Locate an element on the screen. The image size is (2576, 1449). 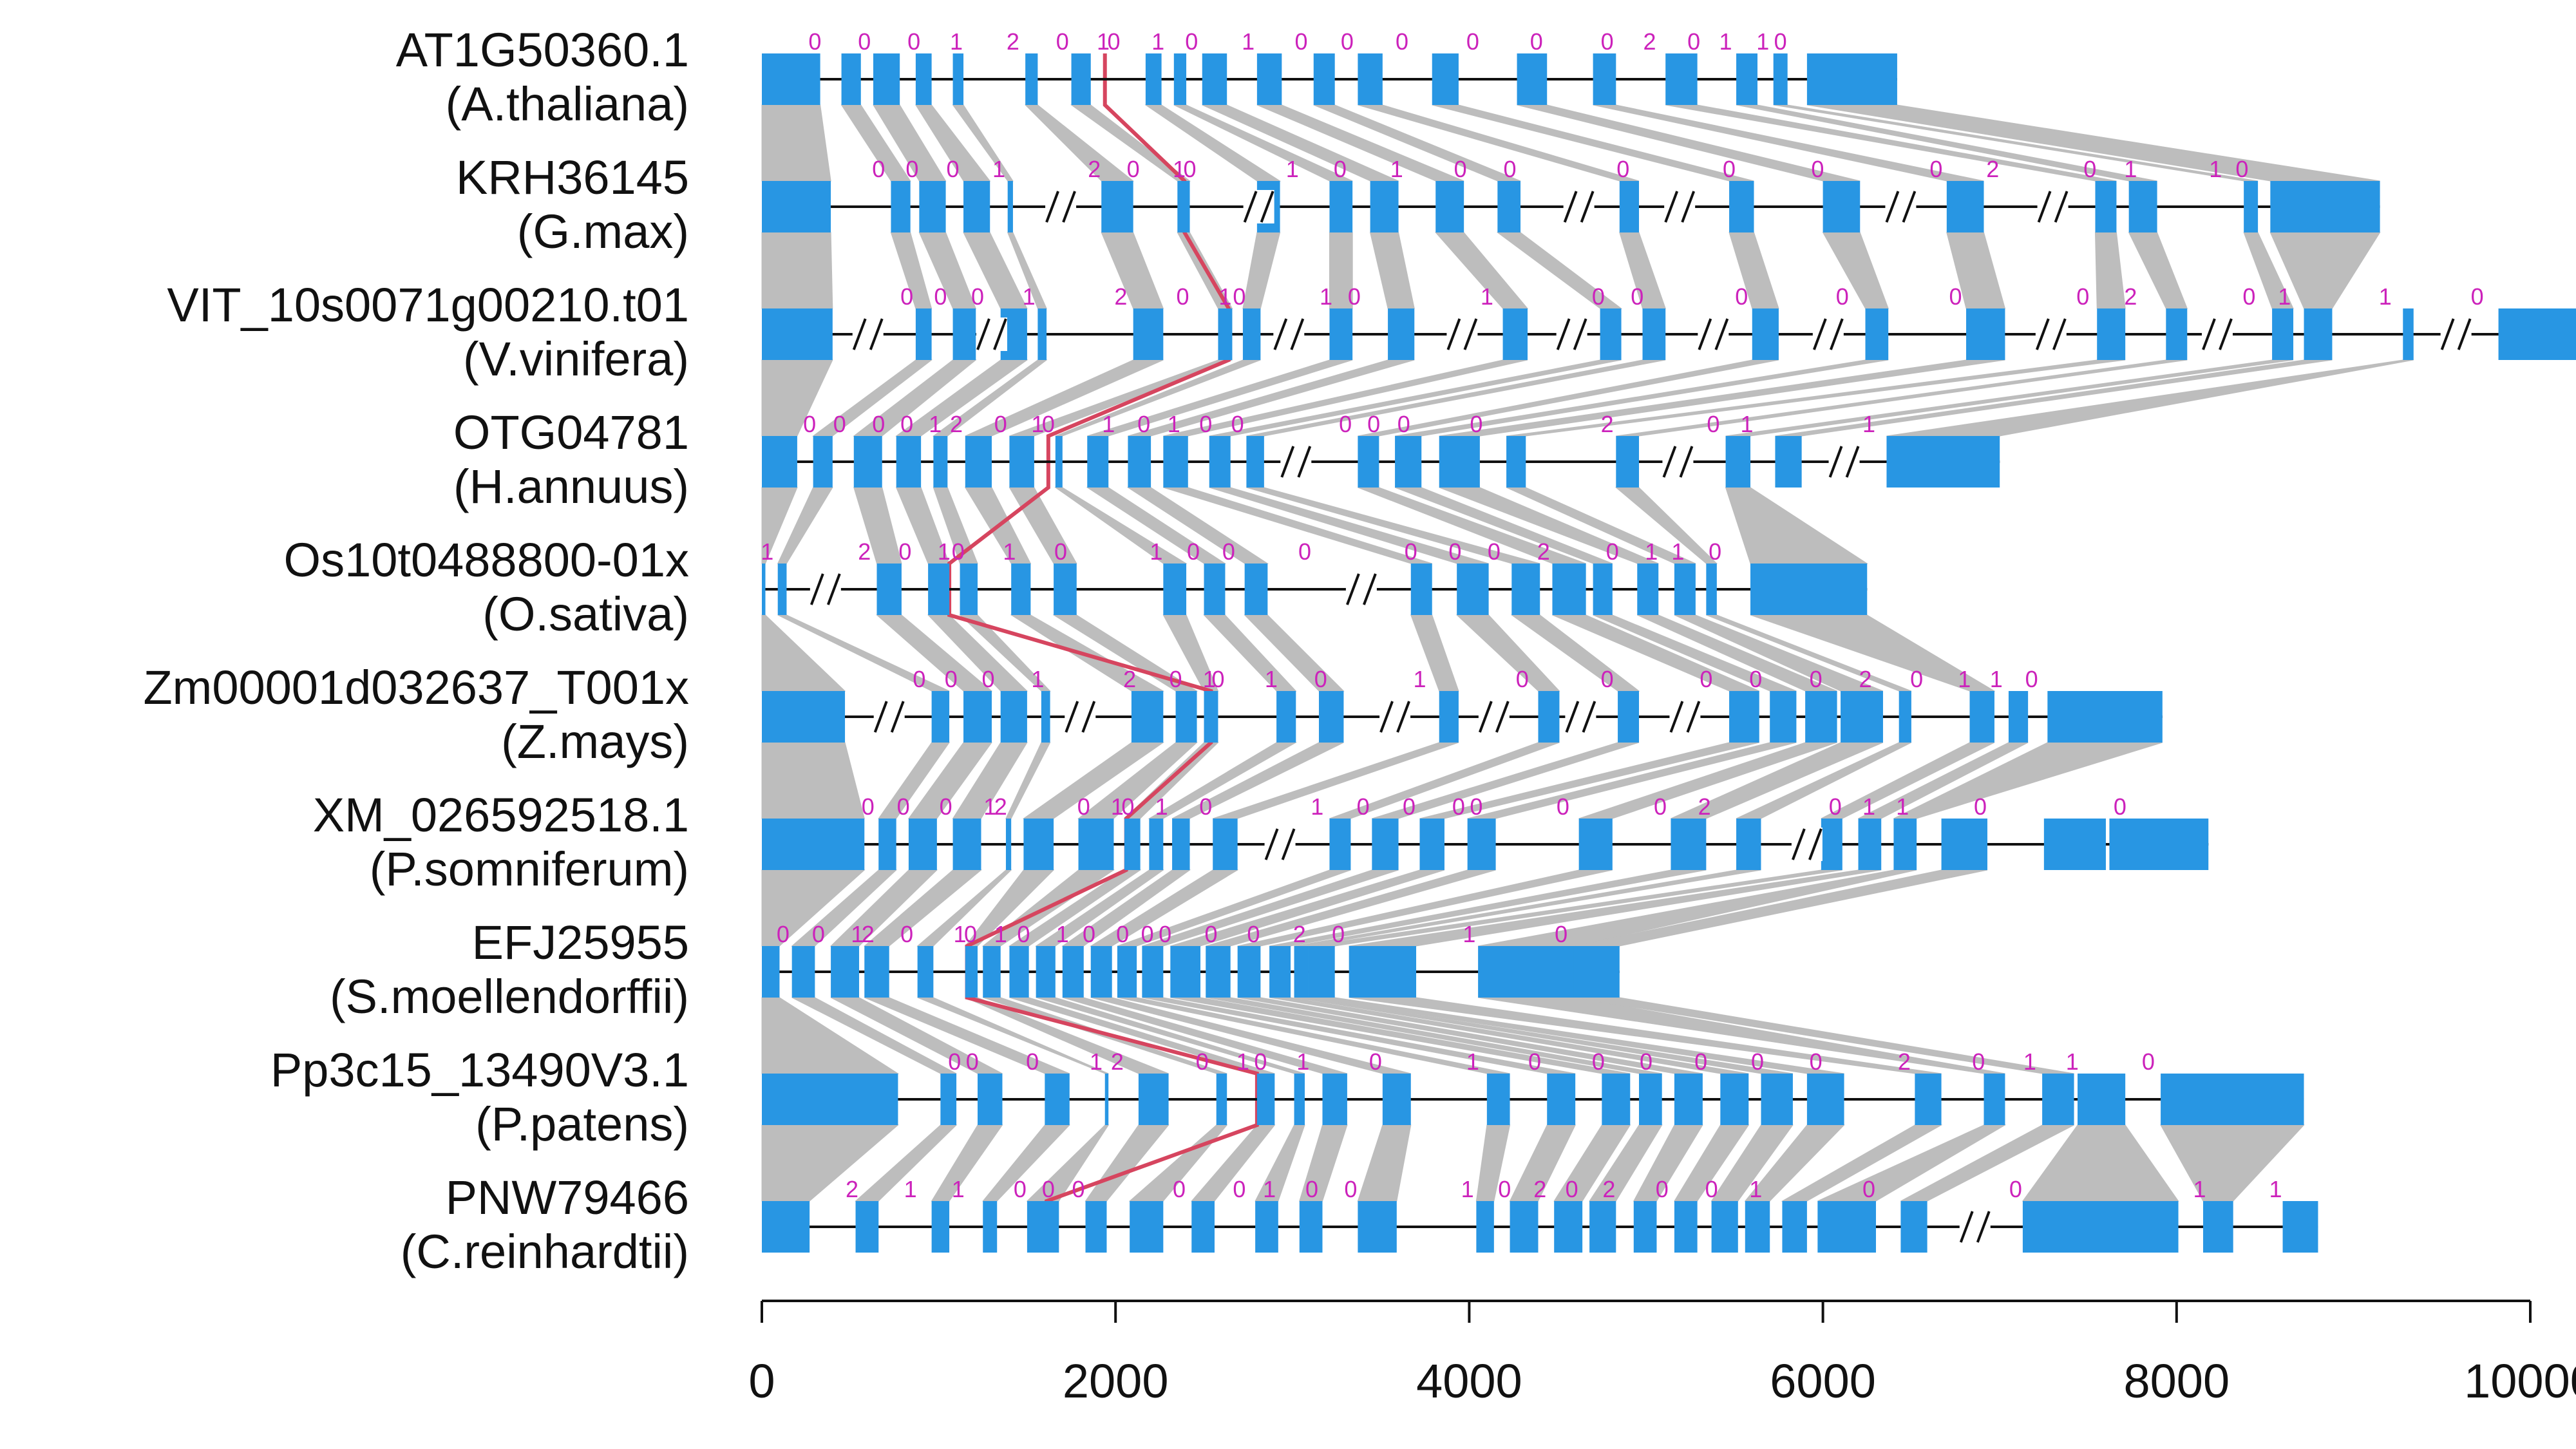
gene-track: 0 0 0 0 1 2 0 10 1 0 1 0 0 0 0 0 0 2 0 1 1 is located at coordinates (1381, 449).